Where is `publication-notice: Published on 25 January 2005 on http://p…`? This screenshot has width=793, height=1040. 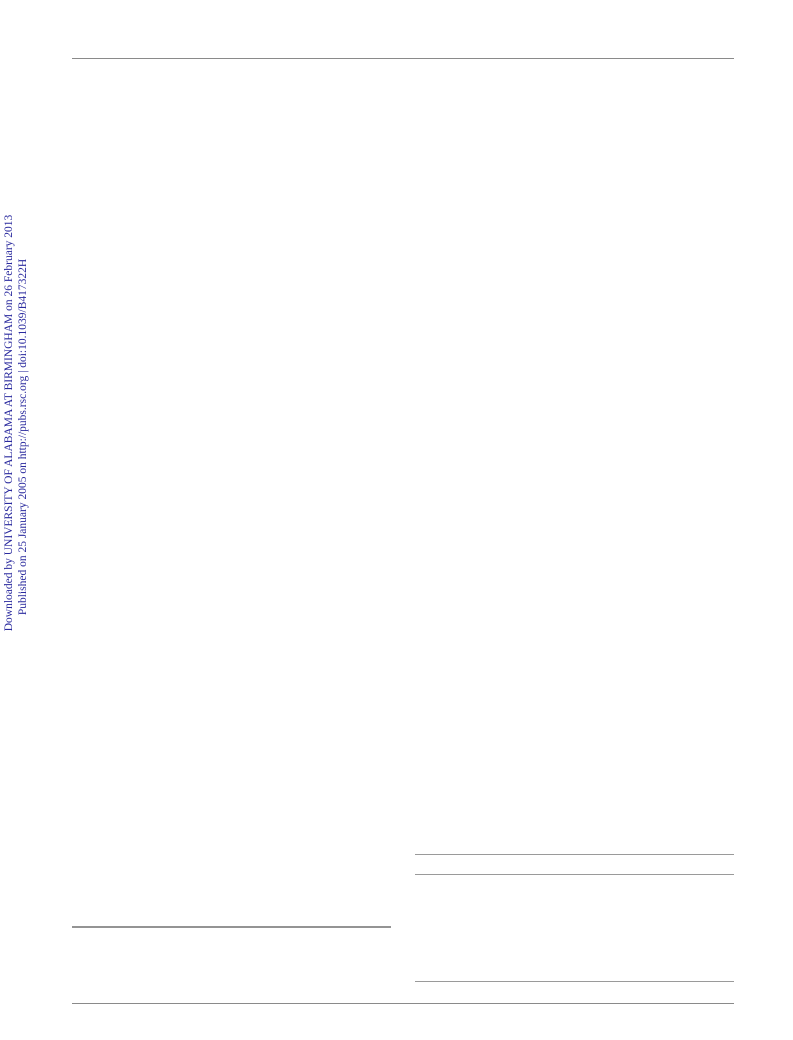
publication-notice: Published on 25 January 2005 on http://p… is located at coordinates (23, 437).